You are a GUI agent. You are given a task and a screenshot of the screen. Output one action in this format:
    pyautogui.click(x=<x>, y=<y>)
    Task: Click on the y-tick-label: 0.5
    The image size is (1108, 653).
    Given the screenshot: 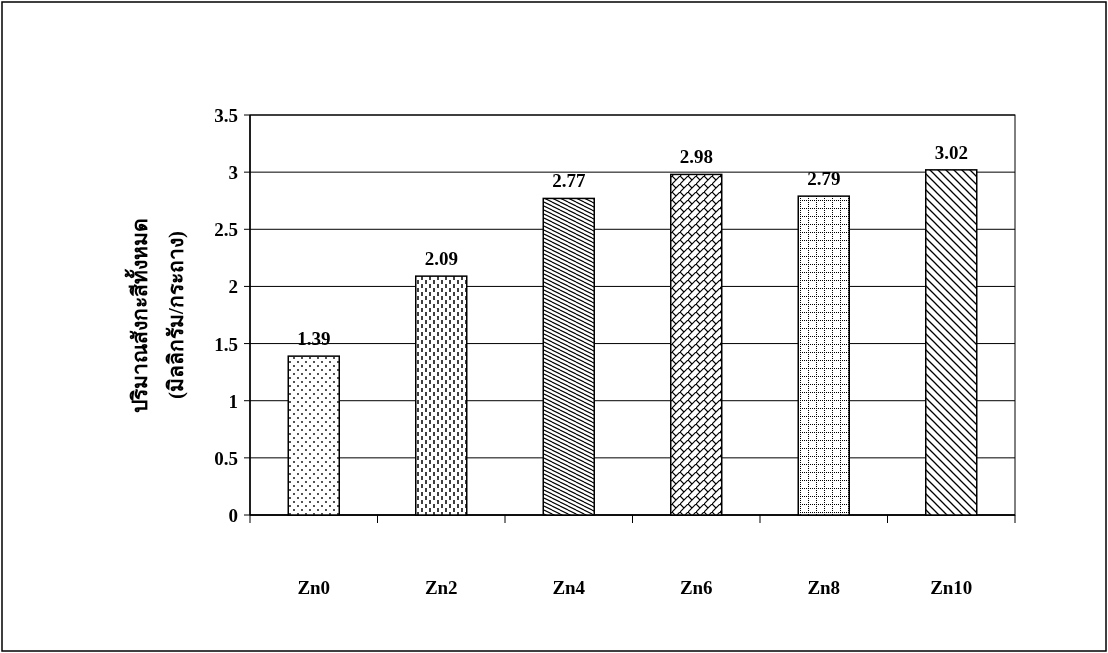 What is the action you would take?
    pyautogui.click(x=226, y=458)
    